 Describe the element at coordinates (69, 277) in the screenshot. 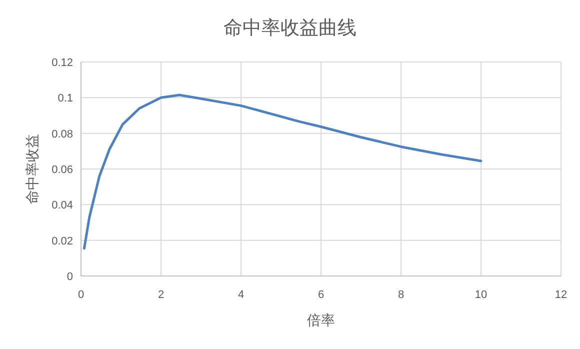

I see `y-tick-label: 0` at that location.